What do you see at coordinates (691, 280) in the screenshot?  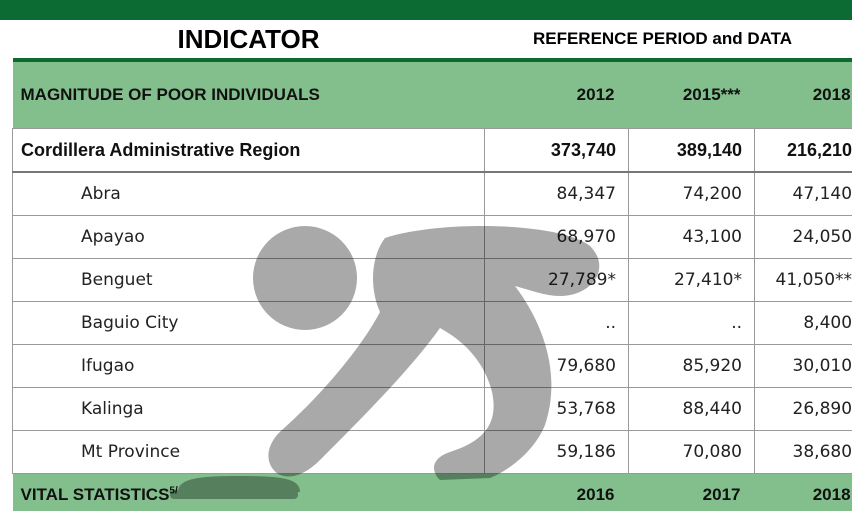 I see `value-cell: 27,410*` at bounding box center [691, 280].